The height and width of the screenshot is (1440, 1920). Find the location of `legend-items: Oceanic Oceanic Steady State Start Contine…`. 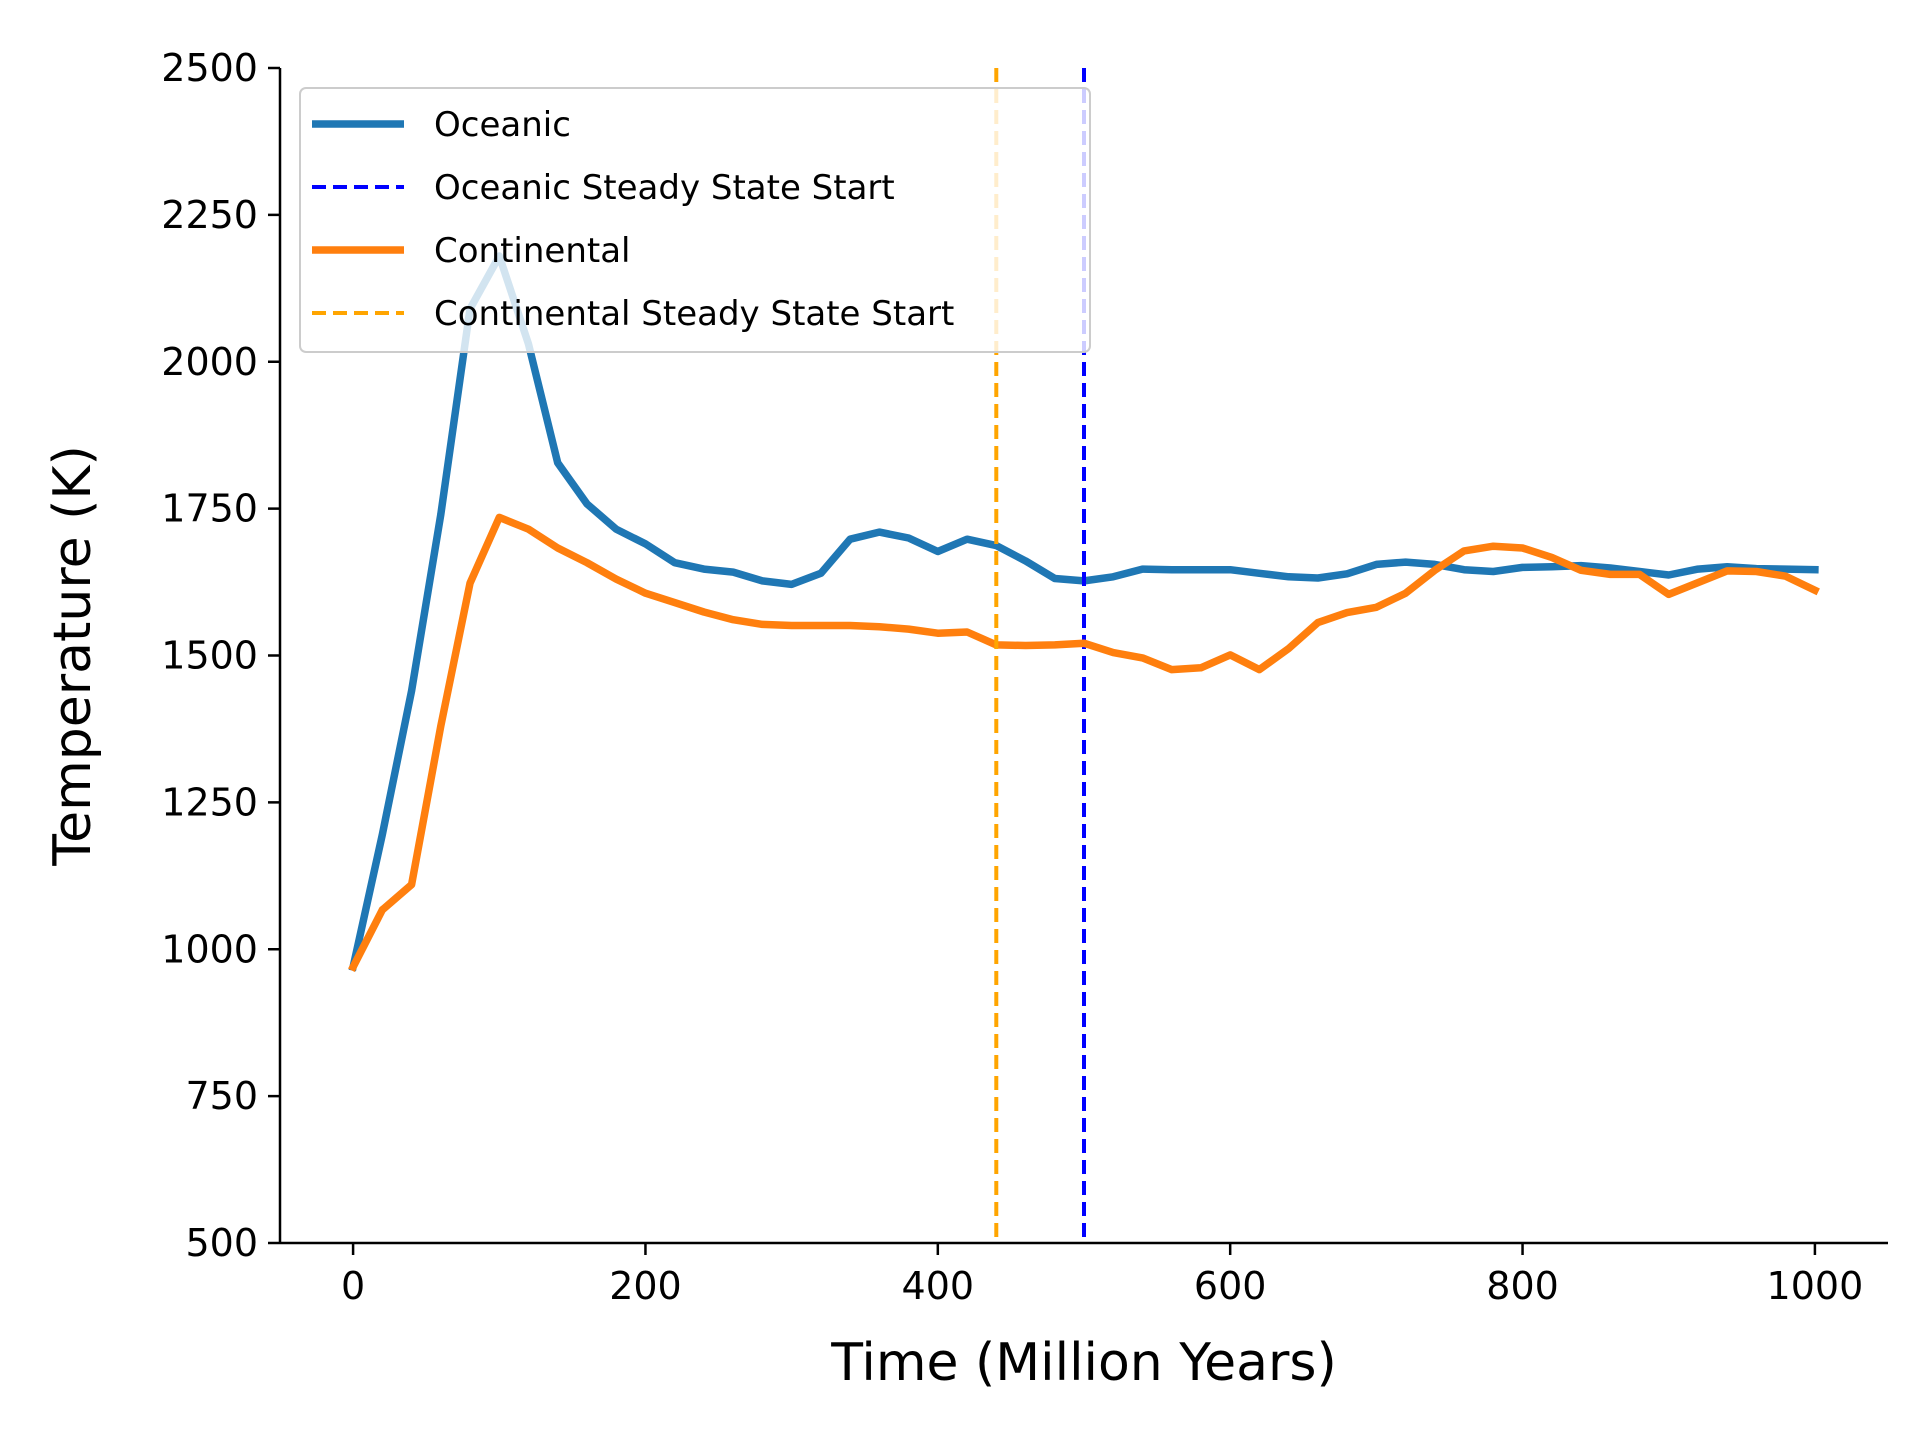

legend-items: Oceanic Oceanic Steady State Start Contine… is located at coordinates (633, 219).